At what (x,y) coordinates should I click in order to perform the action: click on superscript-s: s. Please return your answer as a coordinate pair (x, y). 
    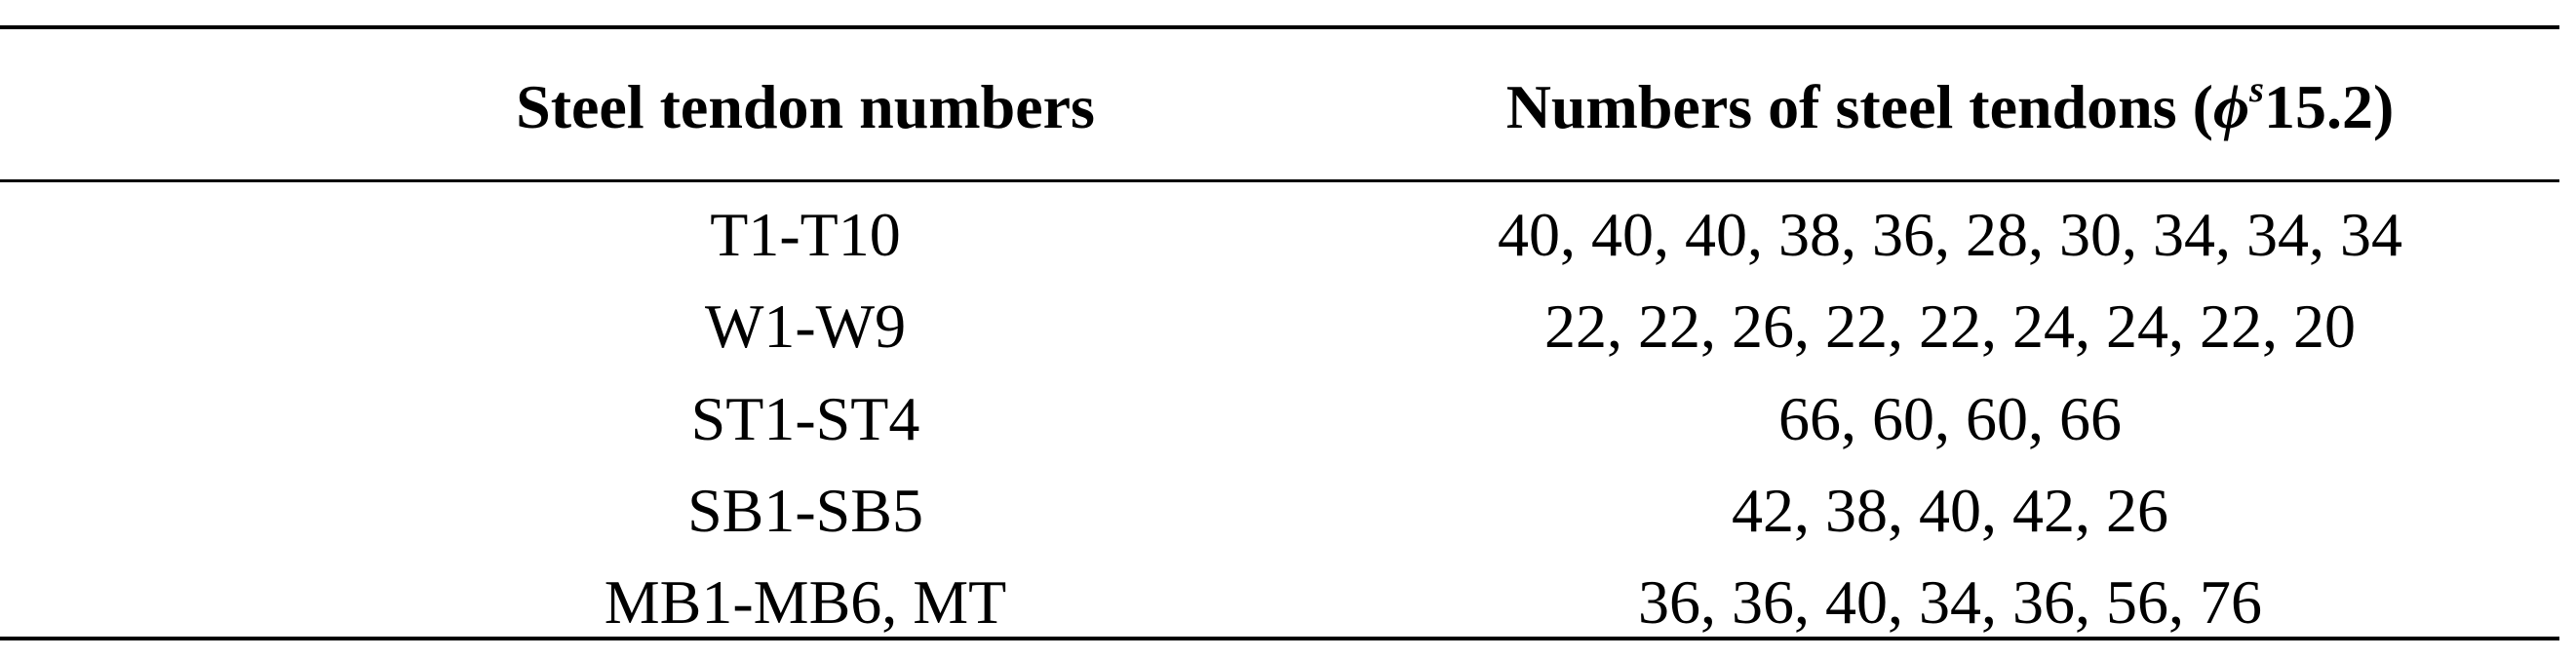
    Looking at the image, I should click on (2256, 90).